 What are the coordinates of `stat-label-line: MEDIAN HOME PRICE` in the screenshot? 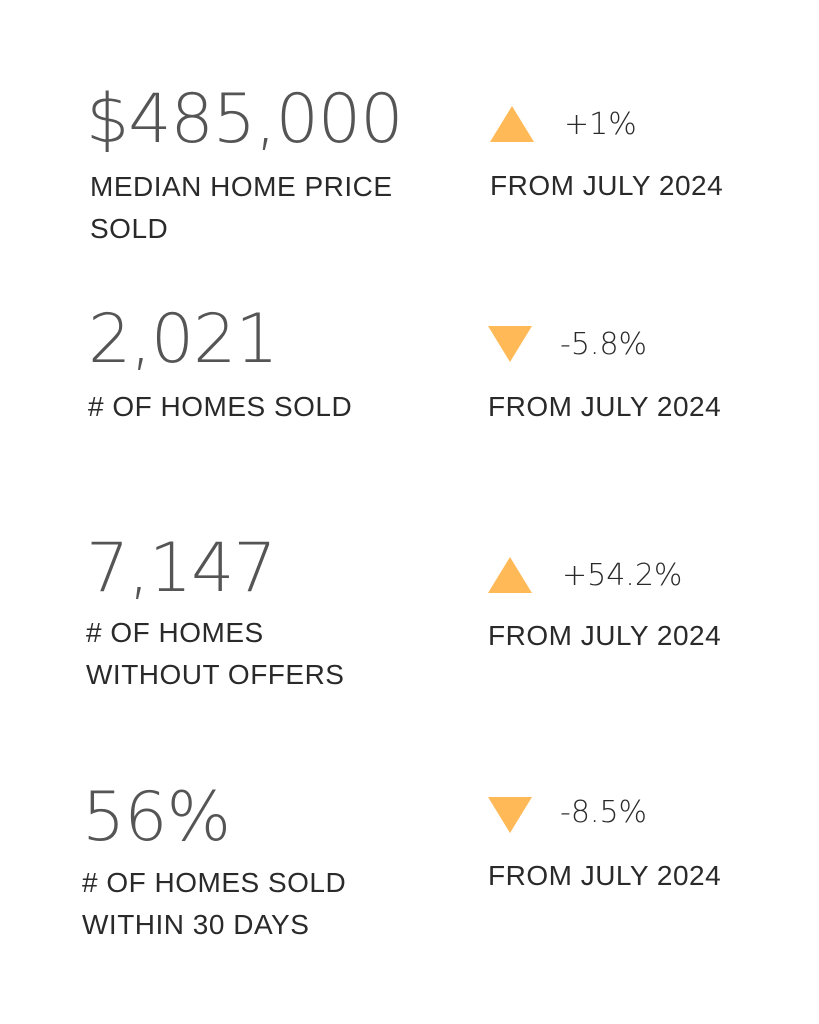 It's located at (241, 186).